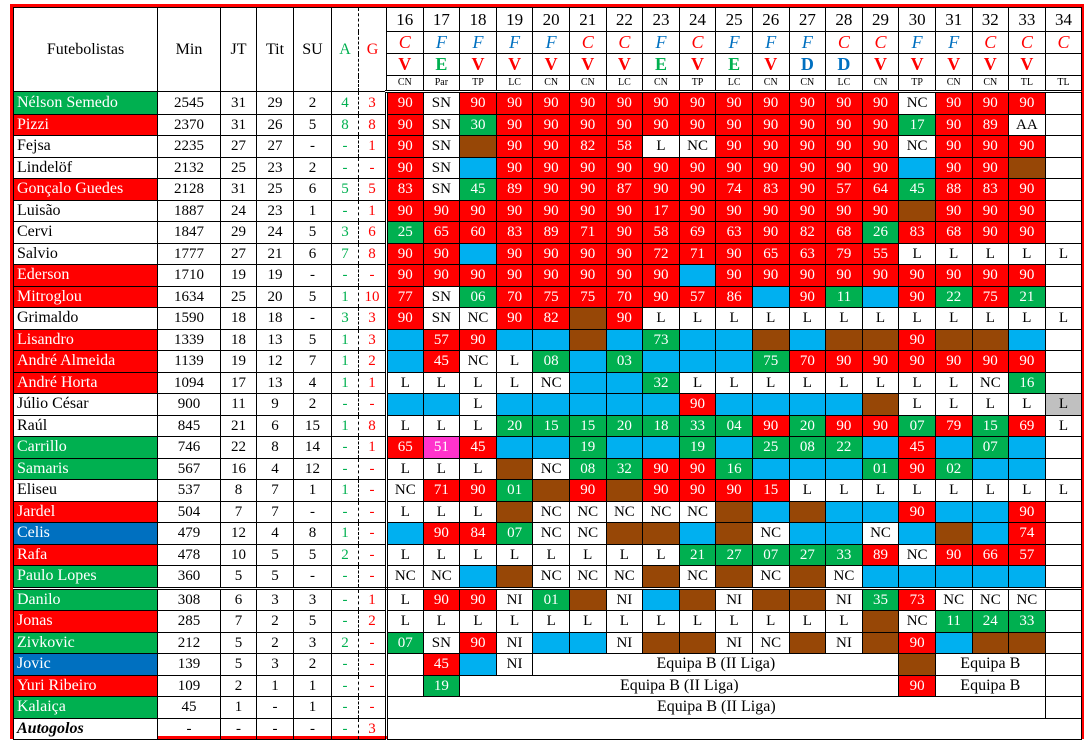 This screenshot has width=1084, height=741. Describe the element at coordinates (807, 64) in the screenshot. I see `round-result: D` at that location.